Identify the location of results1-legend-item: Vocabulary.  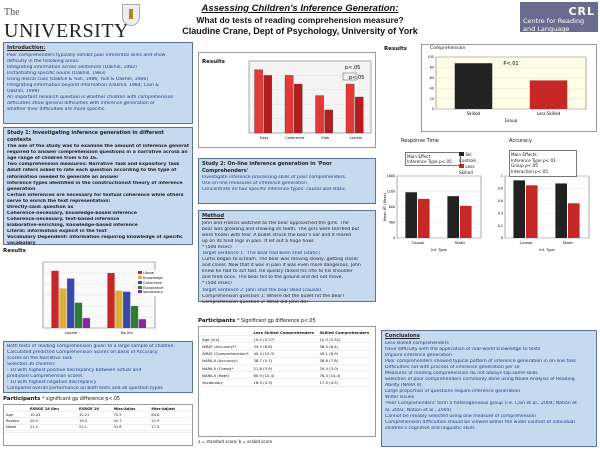
(150, 292).